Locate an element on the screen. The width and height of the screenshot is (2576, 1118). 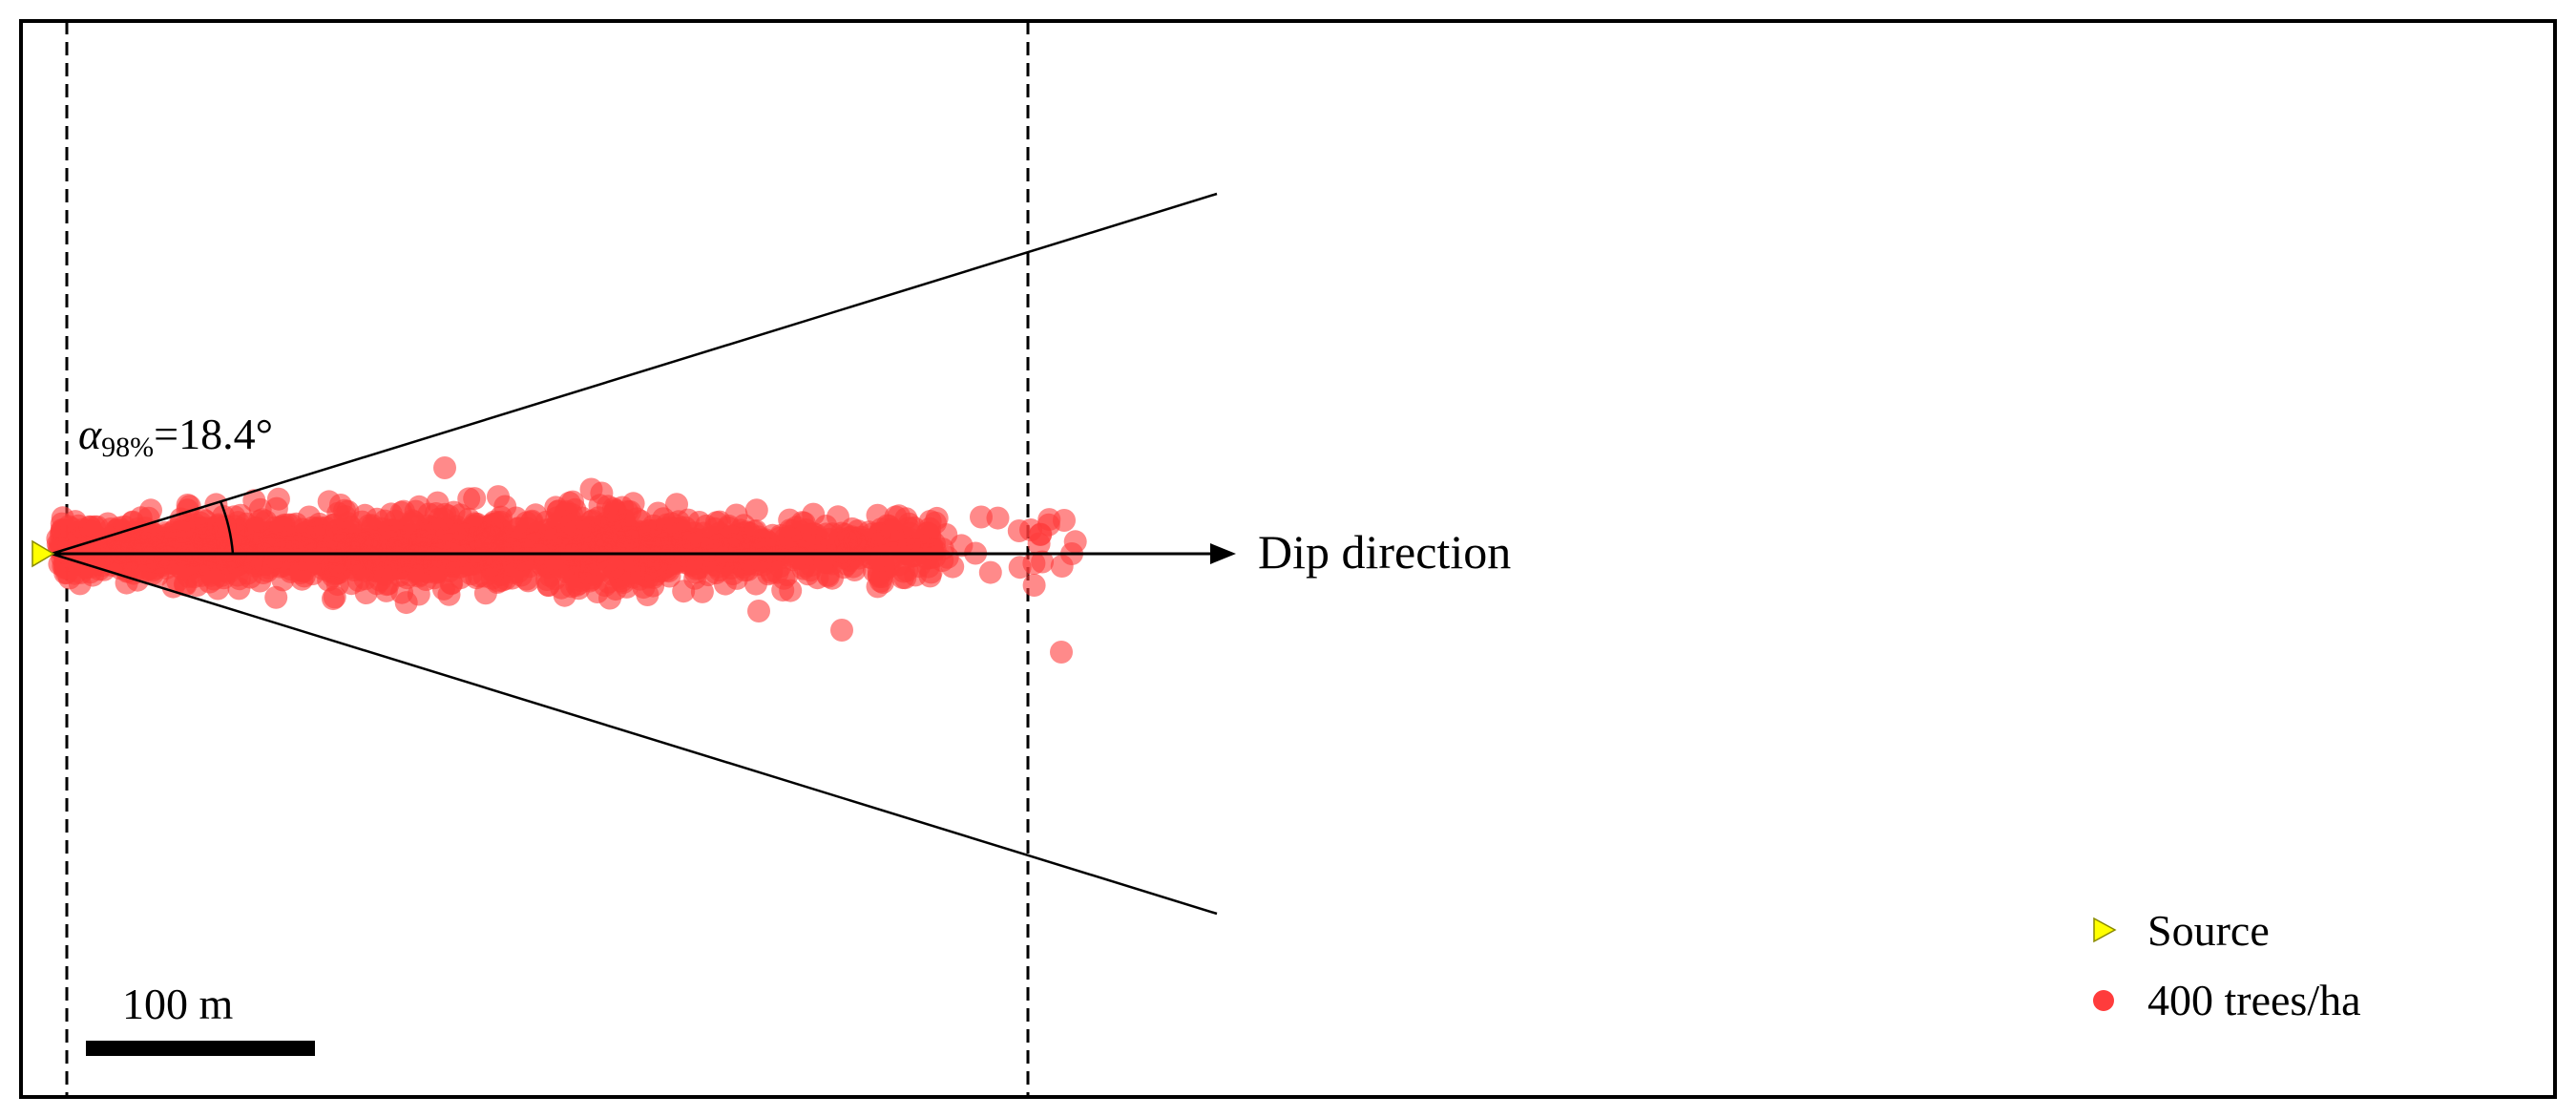
legend-trees-label: 400 trees/ha is located at coordinates (2254, 1000).